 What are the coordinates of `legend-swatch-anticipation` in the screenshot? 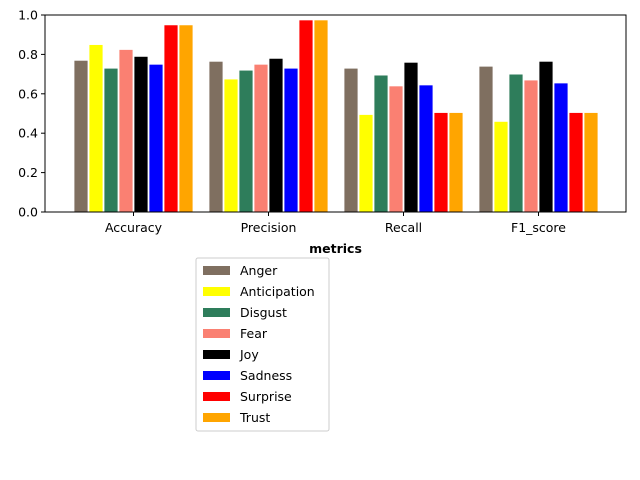 It's located at (216, 291).